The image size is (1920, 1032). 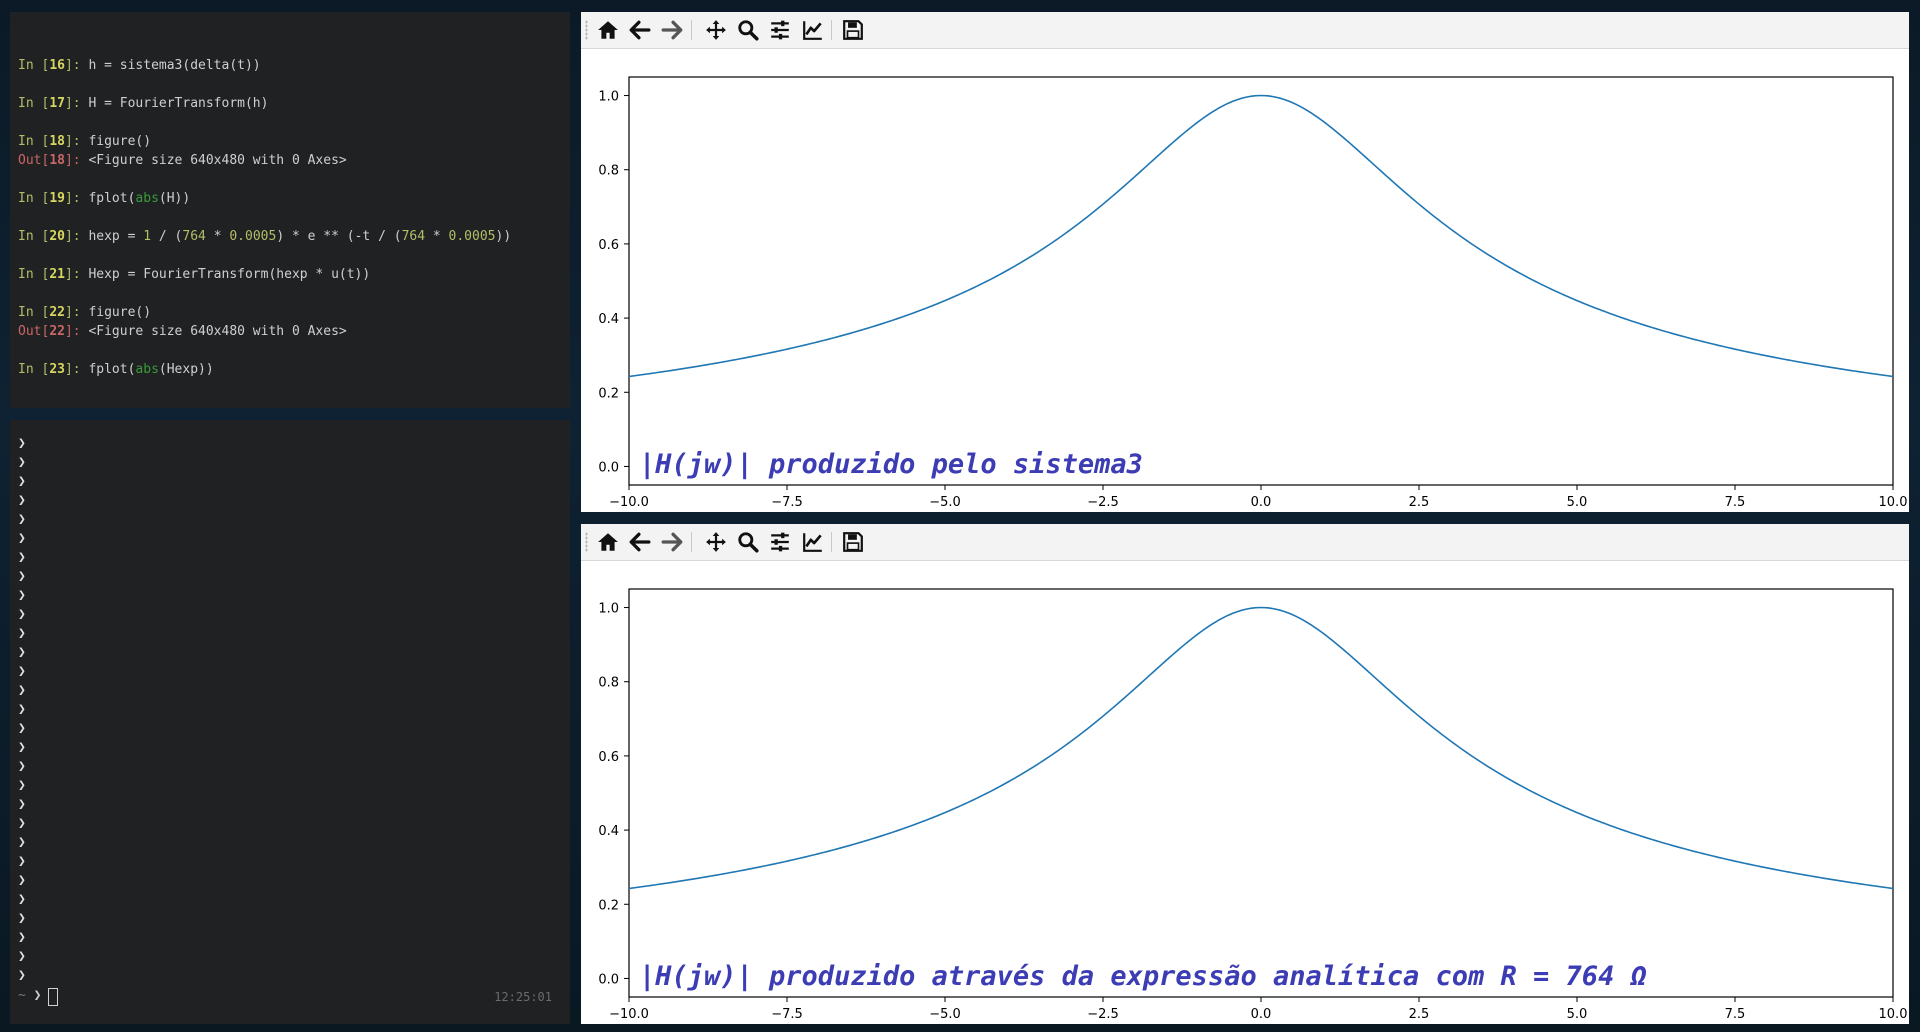 I want to click on text-cursor, so click(x=53, y=997).